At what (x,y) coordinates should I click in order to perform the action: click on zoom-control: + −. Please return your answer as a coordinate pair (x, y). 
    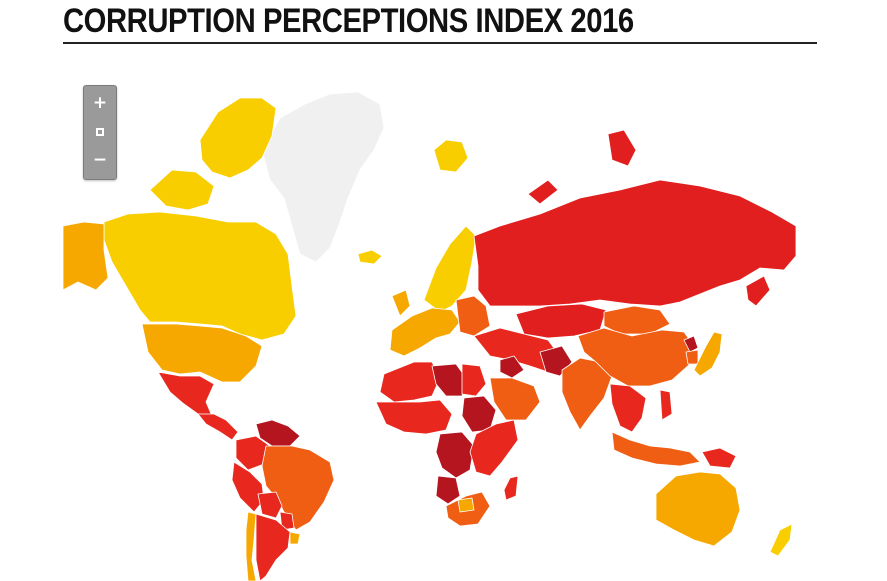
    Looking at the image, I should click on (100, 132).